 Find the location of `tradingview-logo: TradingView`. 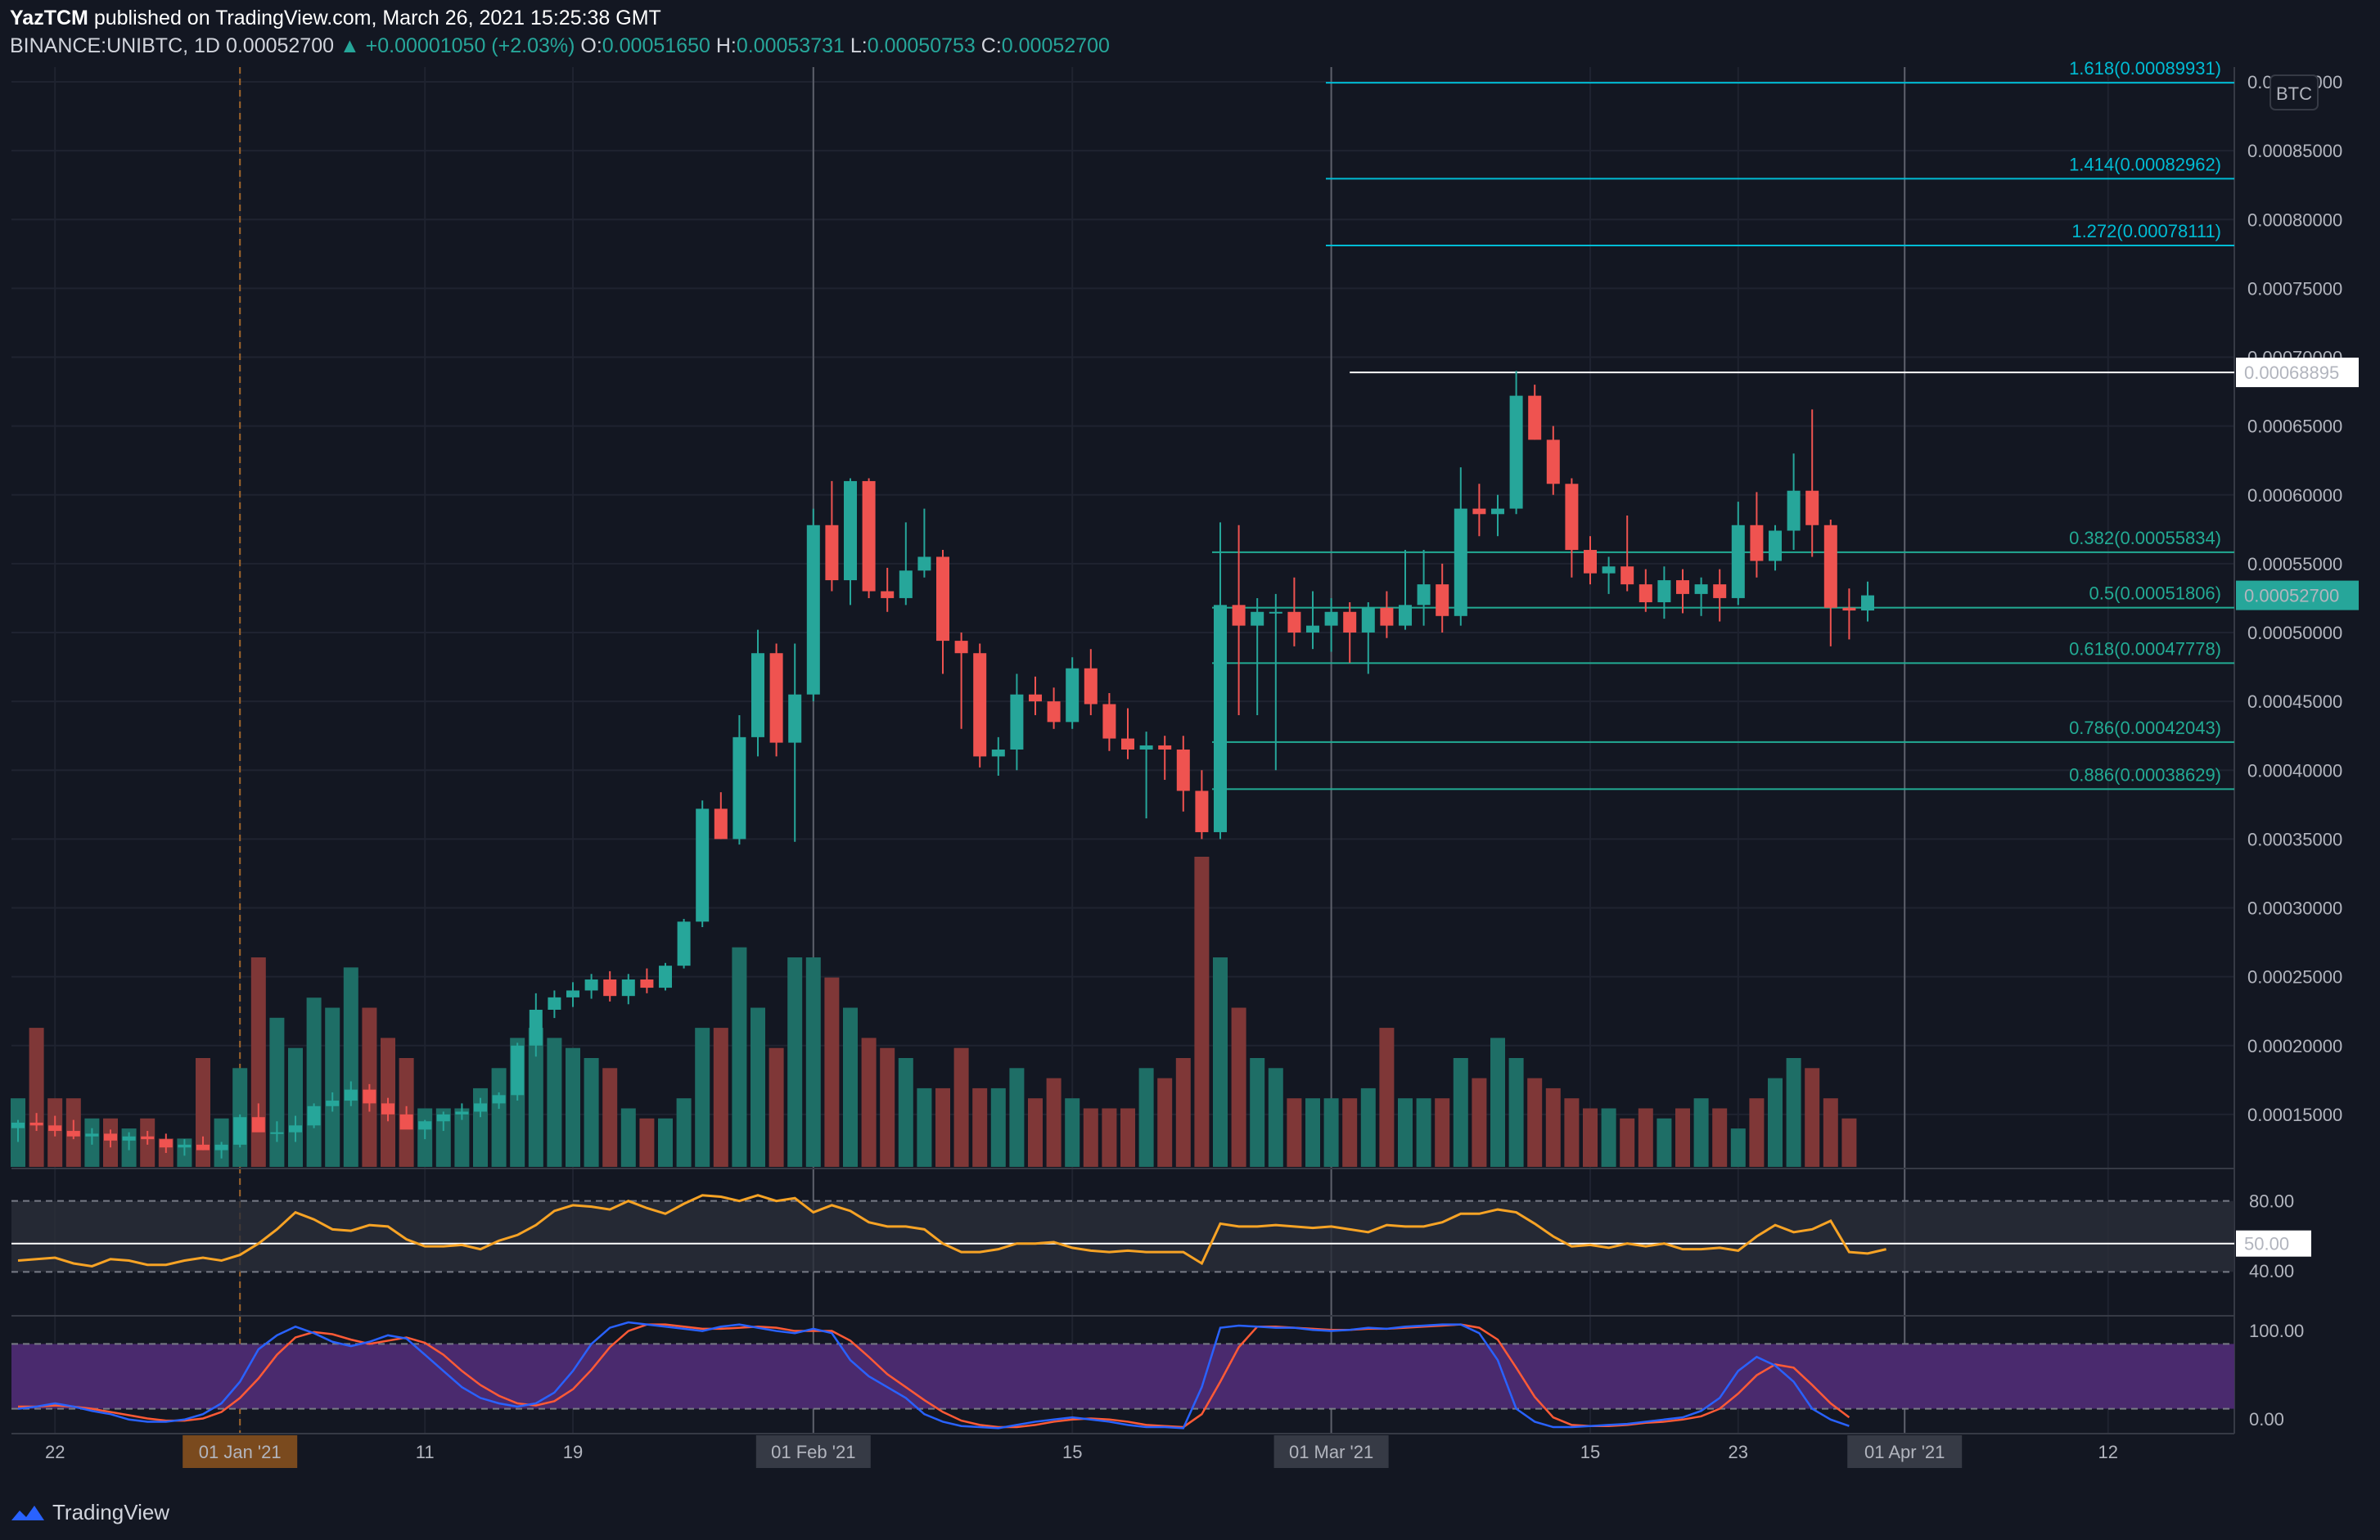

tradingview-logo: TradingView is located at coordinates (89, 1512).